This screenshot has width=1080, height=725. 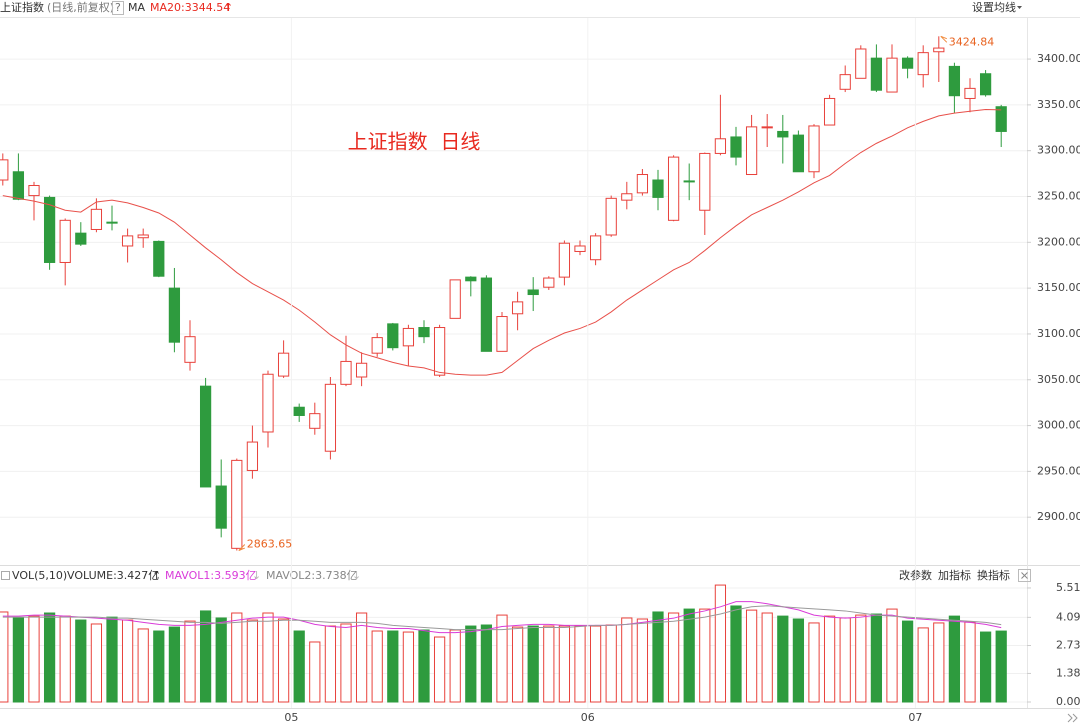 What do you see at coordinates (588, 717) in the screenshot?
I see `x-tick-label: 06` at bounding box center [588, 717].